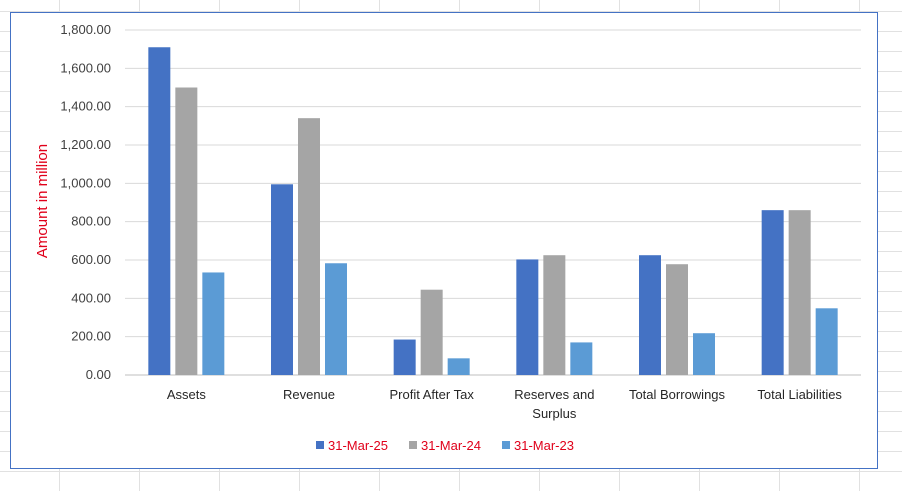 Image resolution: width=902 pixels, height=491 pixels. Describe the element at coordinates (85, 144) in the screenshot. I see `y-tick-label: 1,200.00` at that location.